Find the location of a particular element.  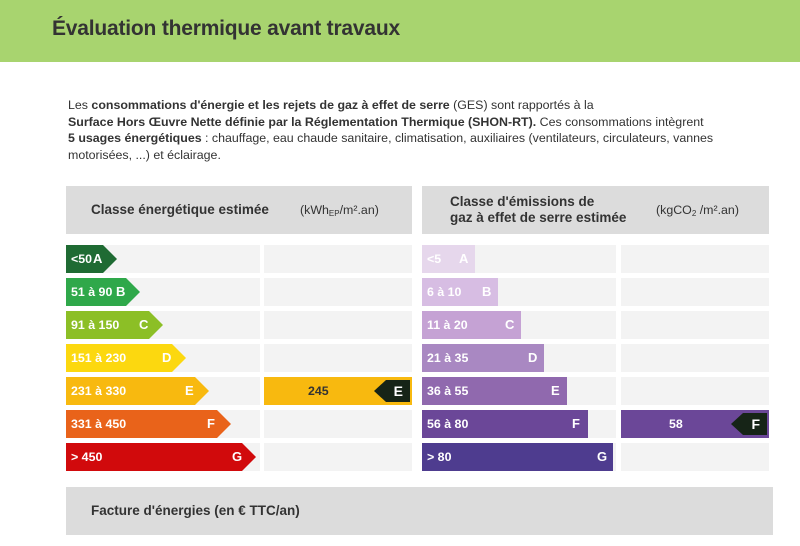

class-bar-f: 331 à 450 F is located at coordinates (148, 424).